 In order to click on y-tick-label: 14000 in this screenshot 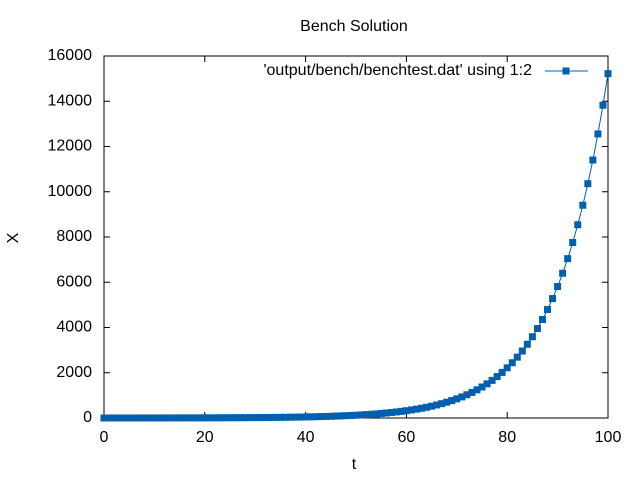, I will do `click(70, 100)`.